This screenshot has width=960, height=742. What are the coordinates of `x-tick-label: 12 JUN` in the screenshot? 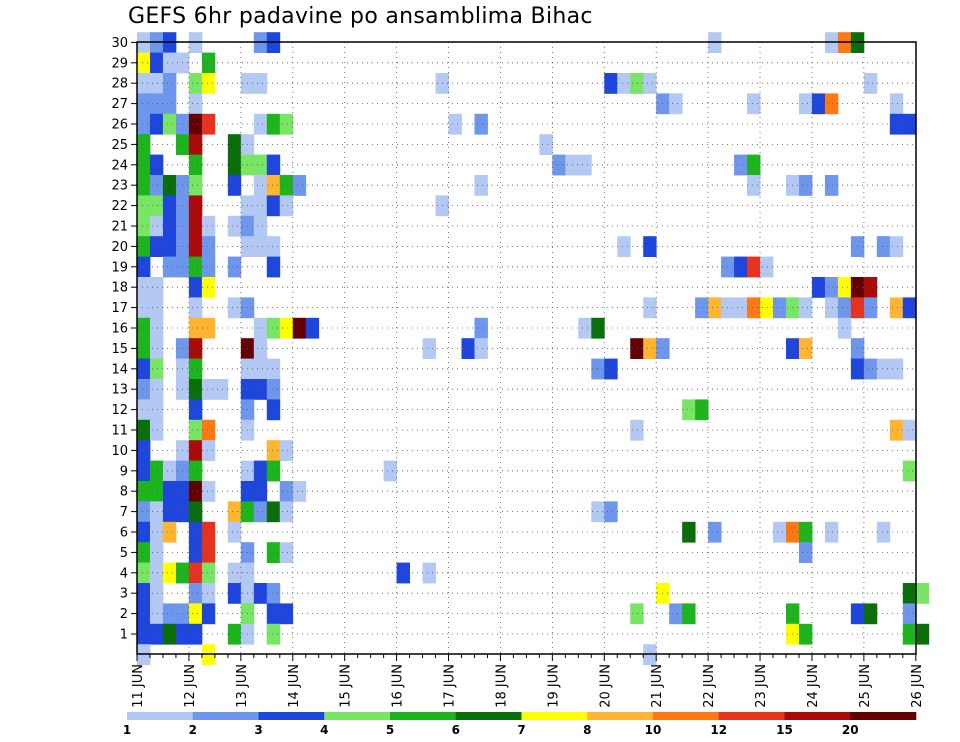 It's located at (190, 686).